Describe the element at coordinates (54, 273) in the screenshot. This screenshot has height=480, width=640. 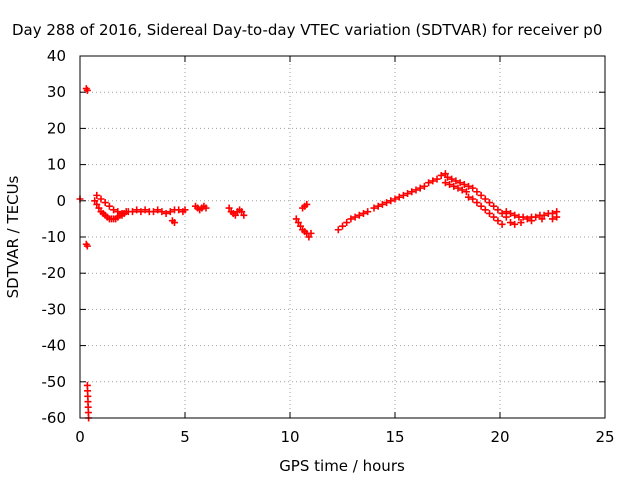
I see `y-tick-label: -20` at that location.